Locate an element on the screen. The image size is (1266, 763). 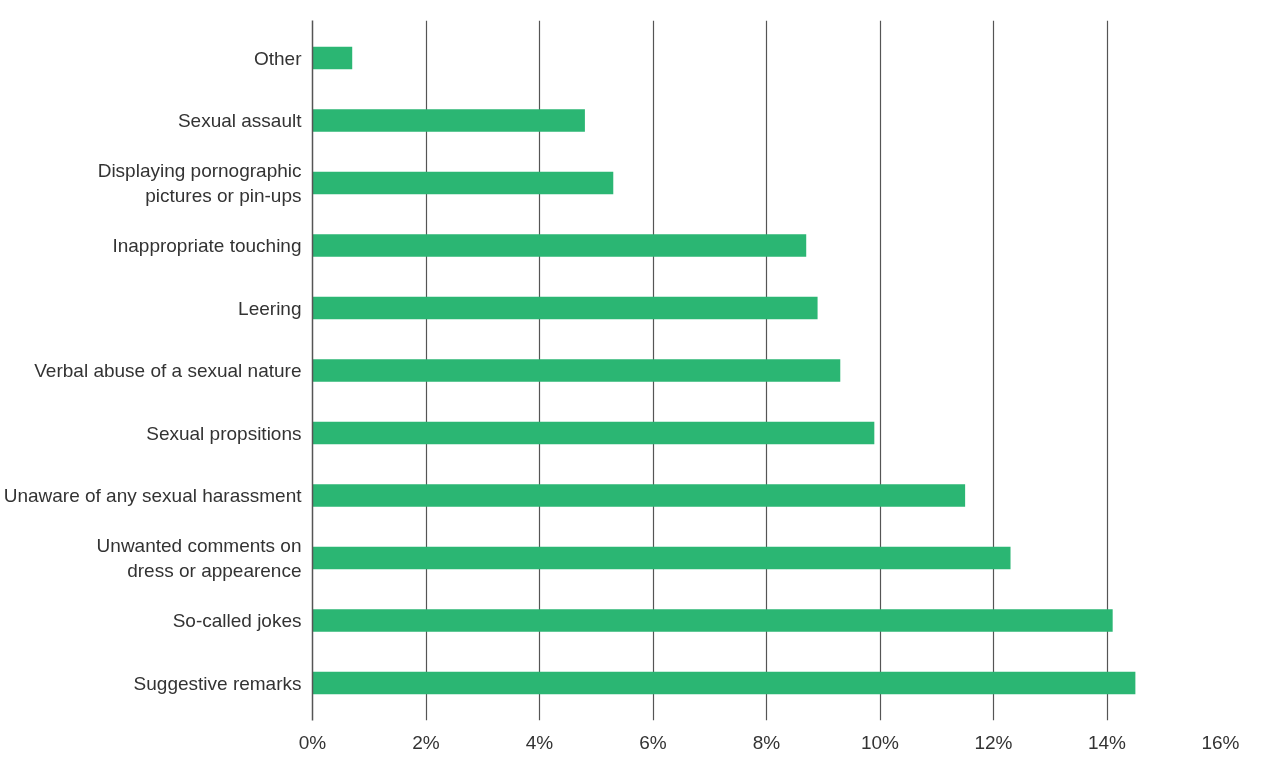
x-tick-label: 6% is located at coordinates (653, 742).